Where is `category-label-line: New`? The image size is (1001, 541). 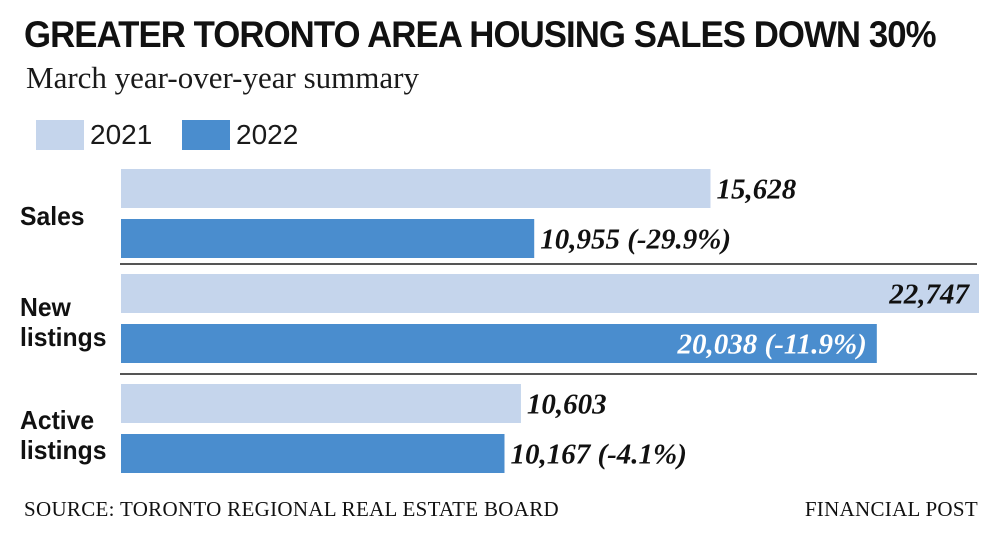 category-label-line: New is located at coordinates (45, 307).